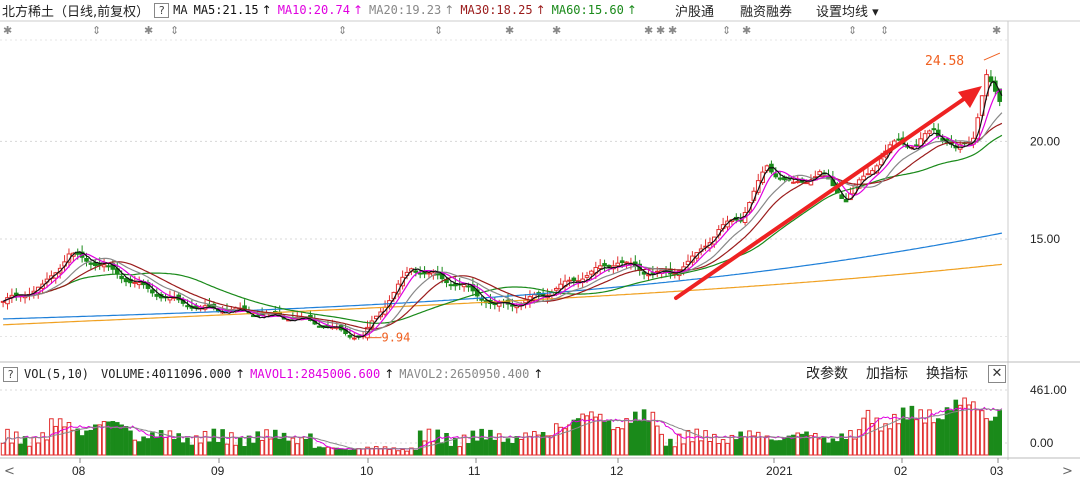 Image resolution: width=1080 pixels, height=488 pixels. I want to click on date-axis: < 08 09 10 11 12 2021 02 03 >, so click(540, 473).